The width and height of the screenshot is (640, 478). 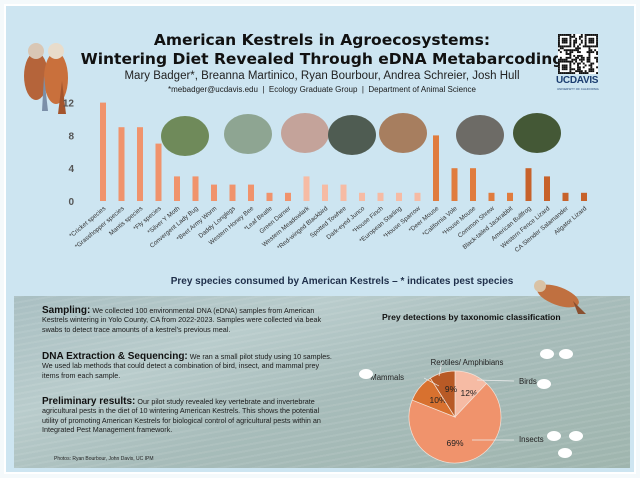 What do you see at coordinates (565, 453) in the screenshot?
I see `butterfly-icon` at bounding box center [565, 453].